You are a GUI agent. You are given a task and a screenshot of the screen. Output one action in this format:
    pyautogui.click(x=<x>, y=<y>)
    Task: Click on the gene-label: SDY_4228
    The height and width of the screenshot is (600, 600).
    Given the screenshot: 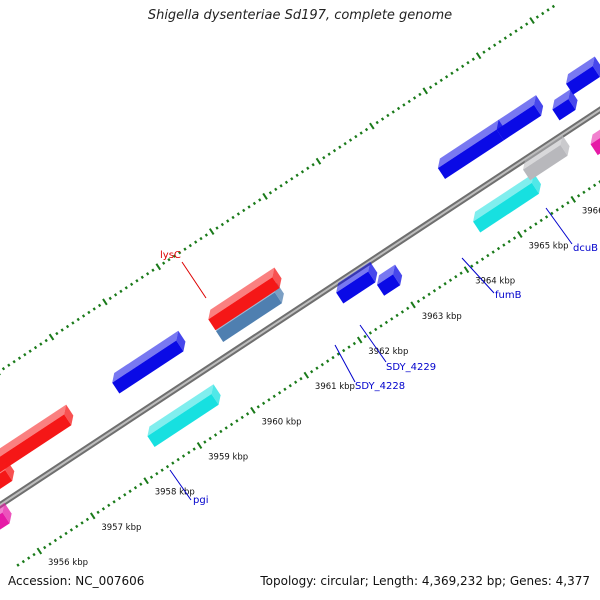 What is the action you would take?
    pyautogui.click(x=380, y=386)
    